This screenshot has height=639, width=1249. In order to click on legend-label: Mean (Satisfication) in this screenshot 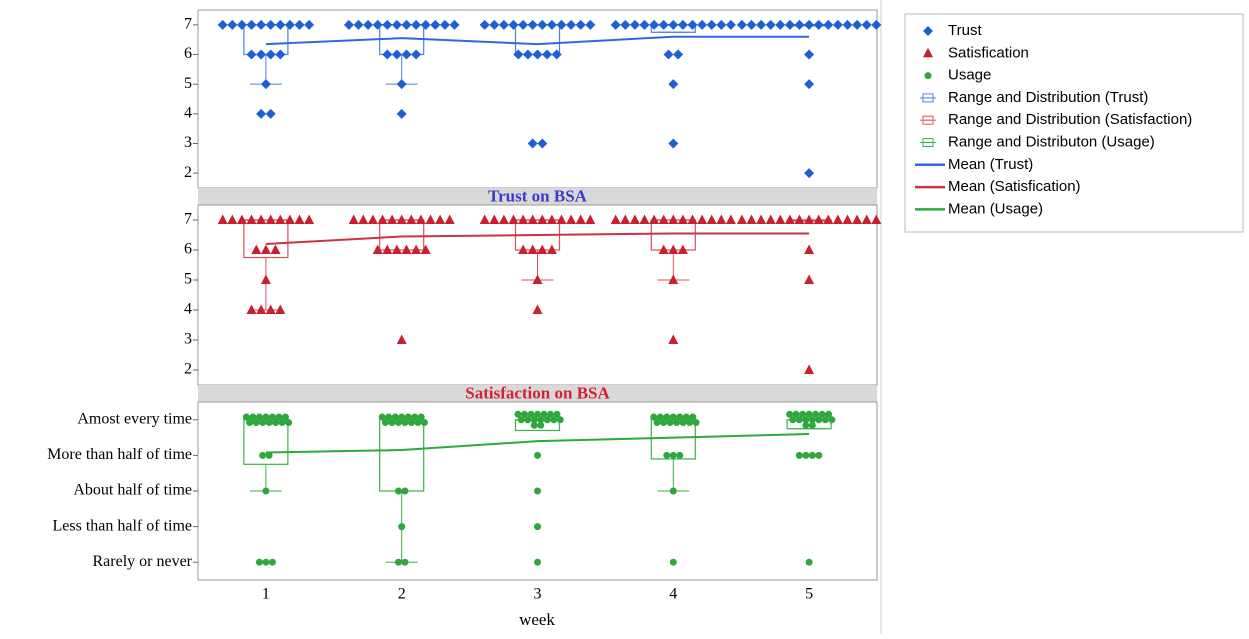, I will do `click(1014, 186)`.